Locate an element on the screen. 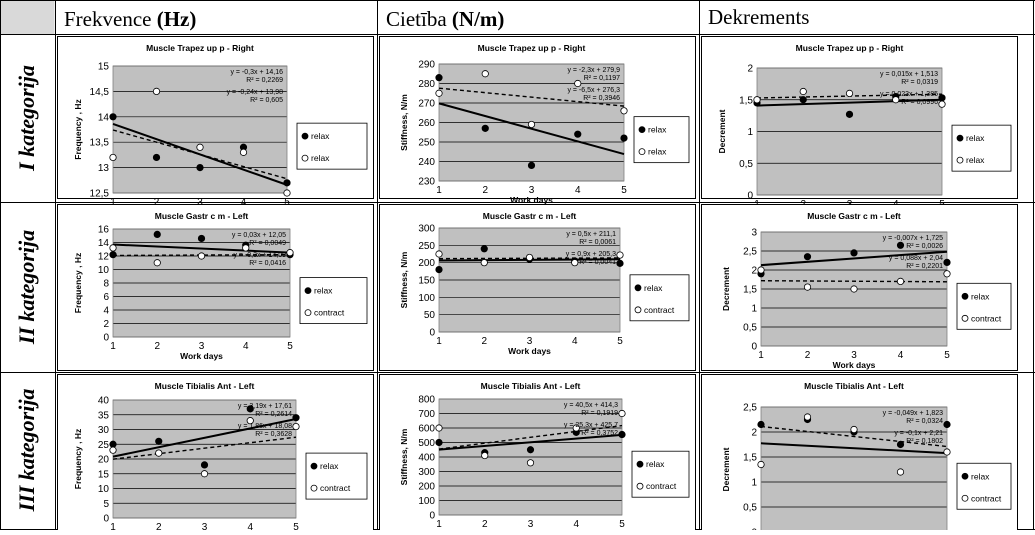 Image resolution: width=1035 pixels, height=535 pixels. y-tick-label: 200 is located at coordinates (426, 263).